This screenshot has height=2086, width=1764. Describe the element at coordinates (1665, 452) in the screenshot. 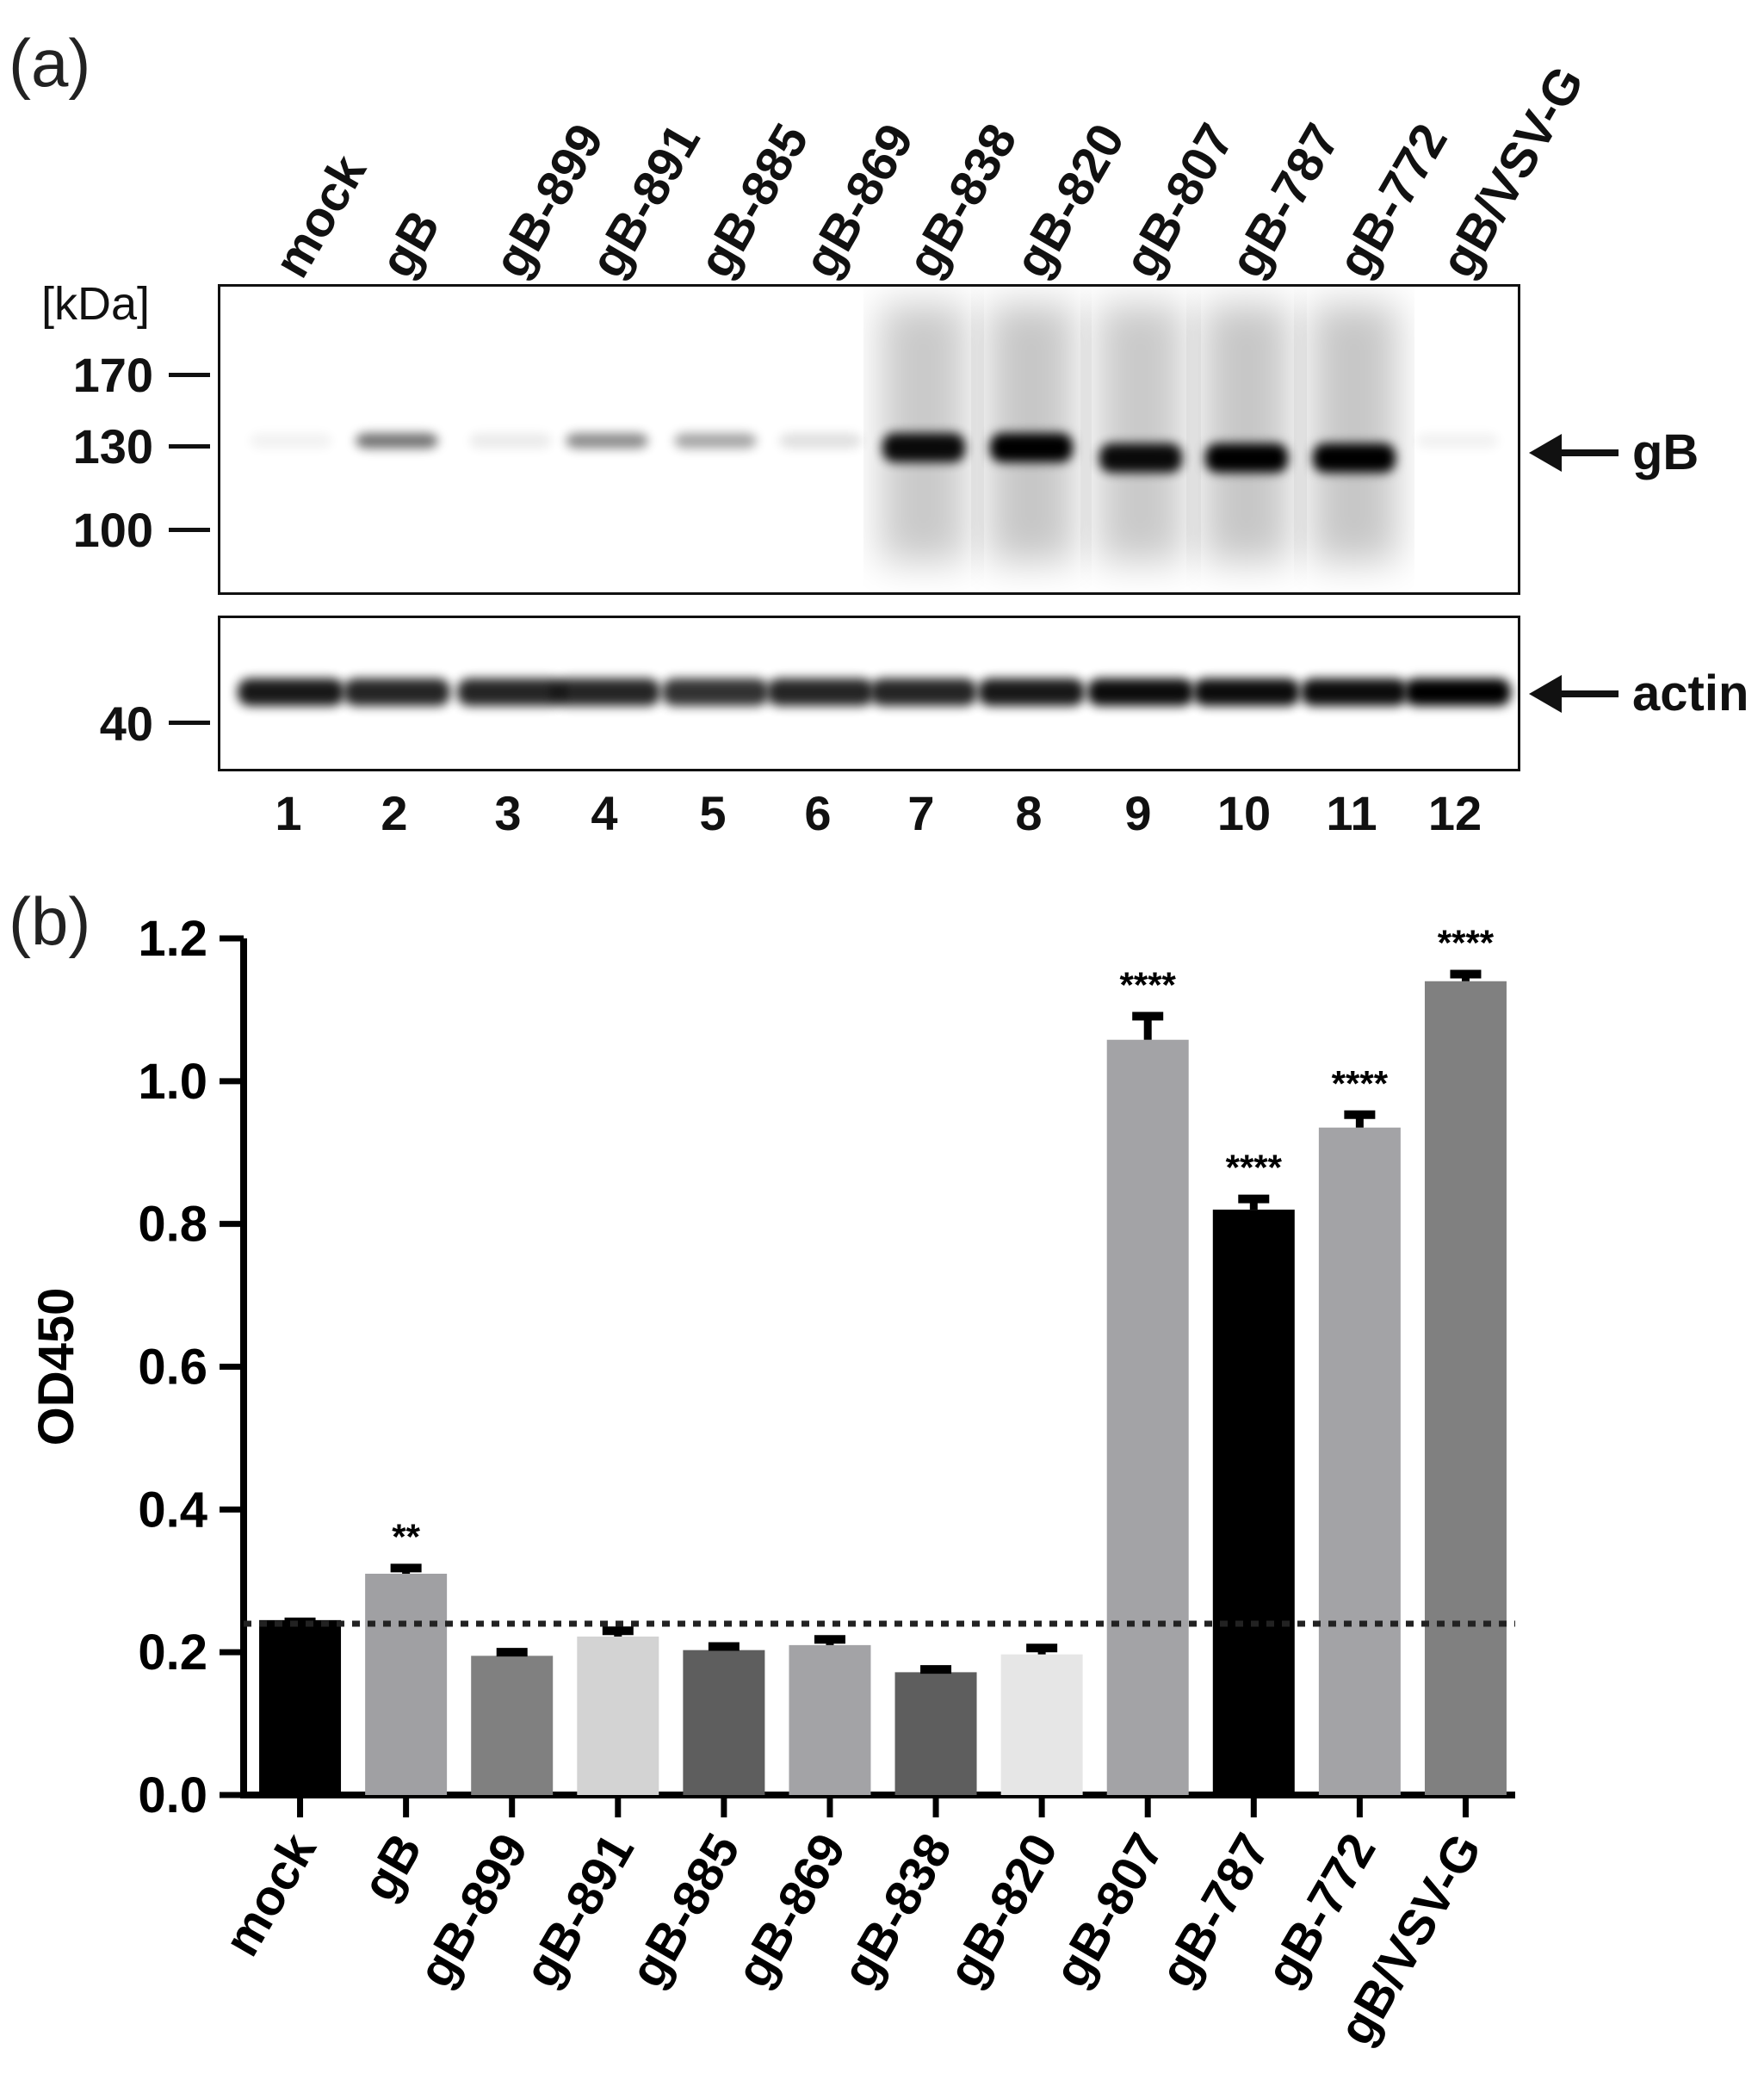

I see `gb-label: gB` at that location.